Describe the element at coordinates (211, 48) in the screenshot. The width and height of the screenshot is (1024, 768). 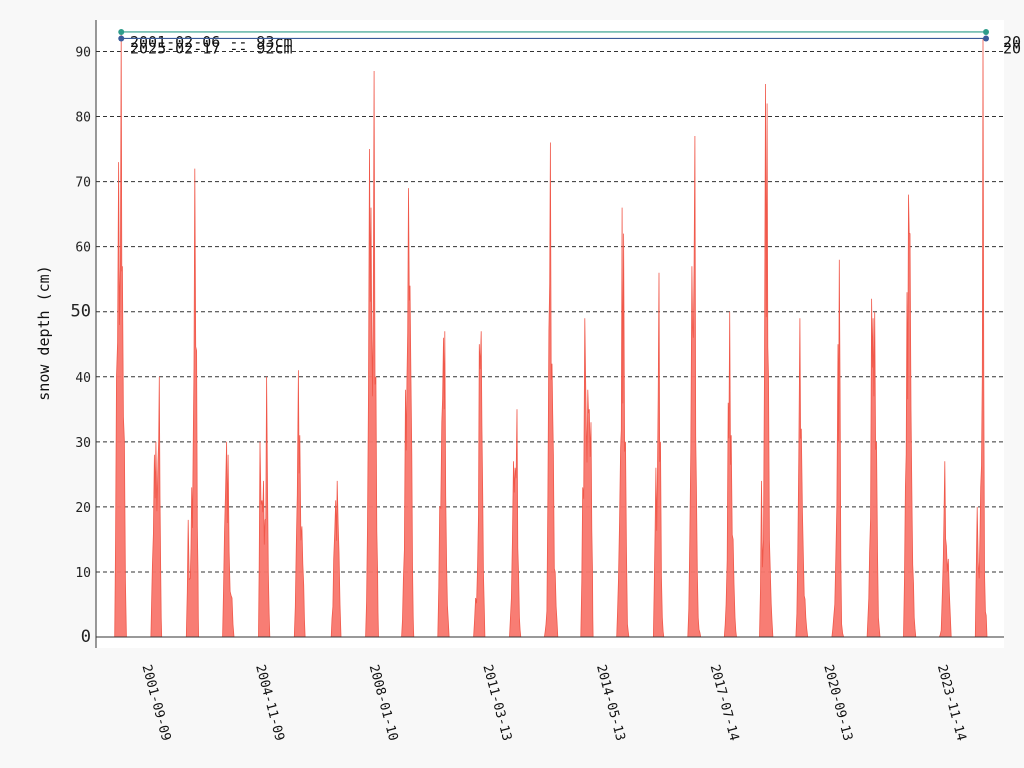
I see `max-marker-label: 2025-02-17 -- 92cm` at that location.